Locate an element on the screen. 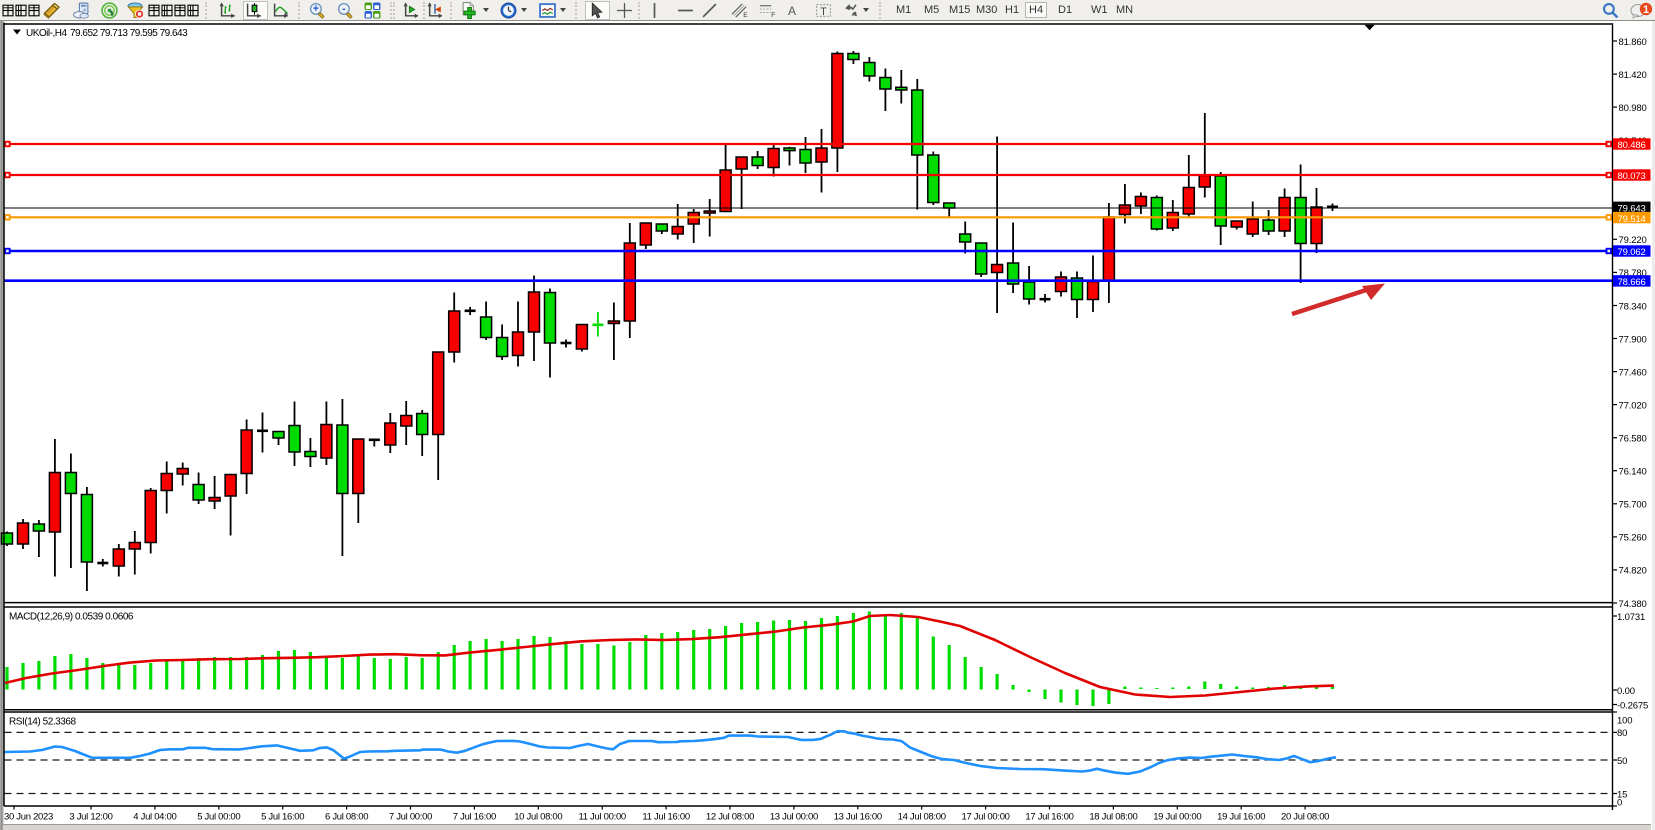 Image resolution: width=1655 pixels, height=830 pixels. svg-text: 79.643 is located at coordinates (1632, 209).